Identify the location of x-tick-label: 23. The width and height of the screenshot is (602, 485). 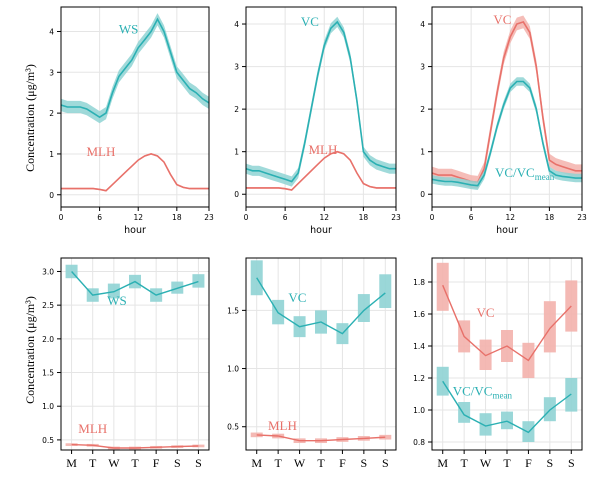
(582, 217).